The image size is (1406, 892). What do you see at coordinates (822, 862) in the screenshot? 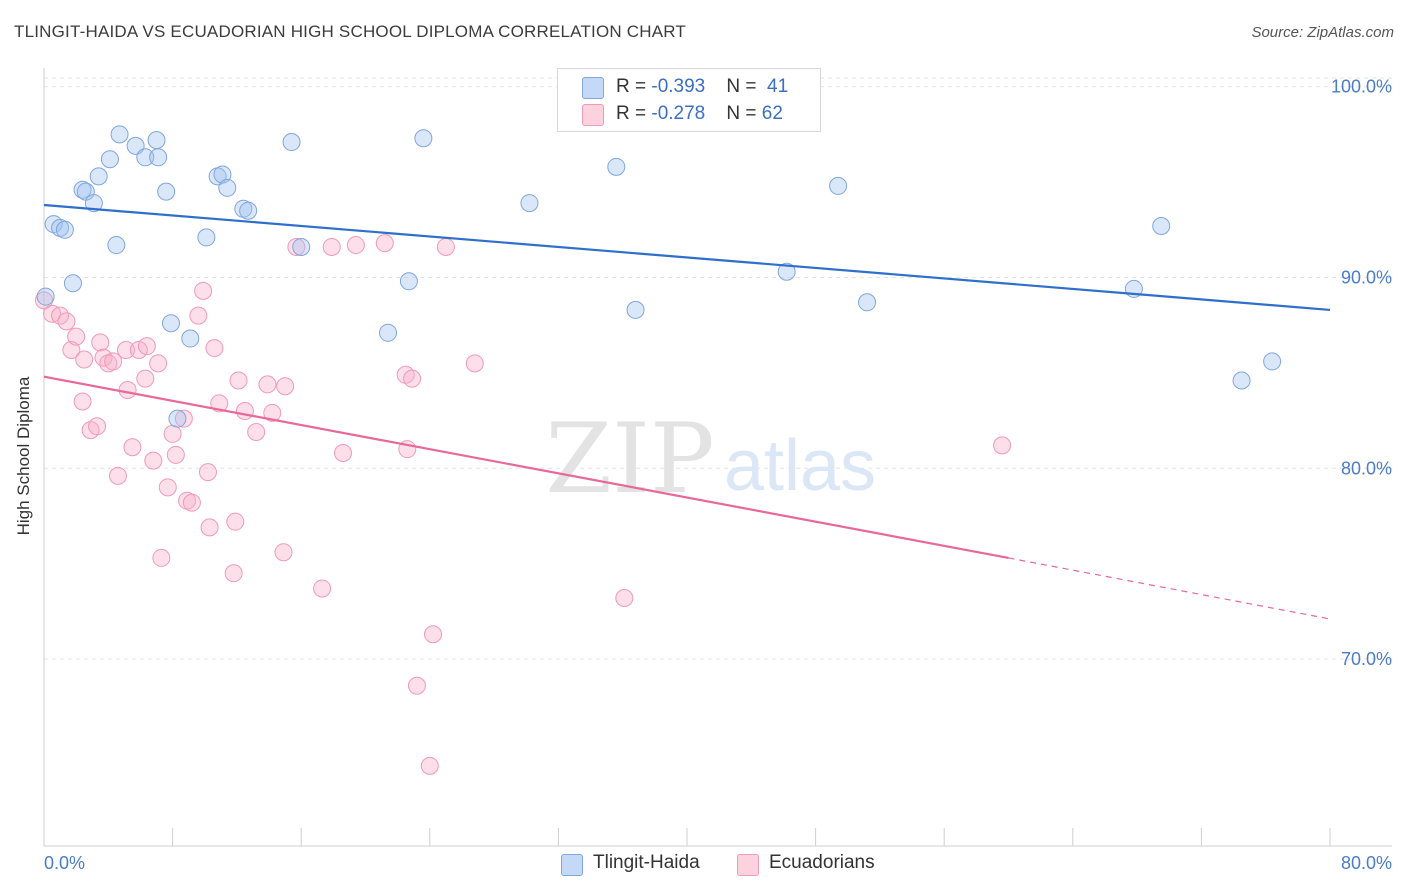
I see `legend-label: Ecuadorians` at bounding box center [822, 862].